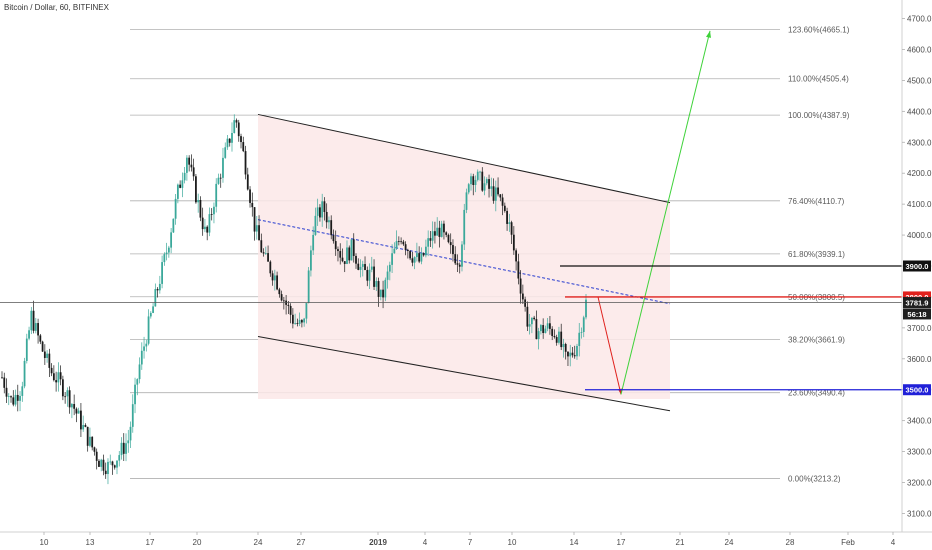  What do you see at coordinates (464, 158) in the screenshot?
I see `channel-upper-line` at bounding box center [464, 158].